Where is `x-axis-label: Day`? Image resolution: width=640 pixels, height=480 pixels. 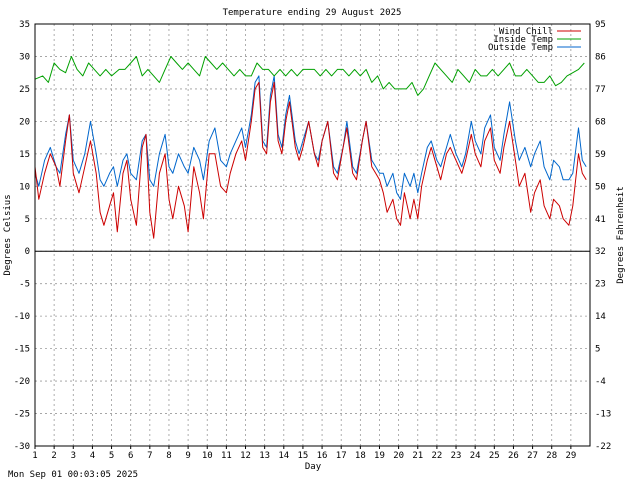 x-axis-label: Day is located at coordinates (313, 467).